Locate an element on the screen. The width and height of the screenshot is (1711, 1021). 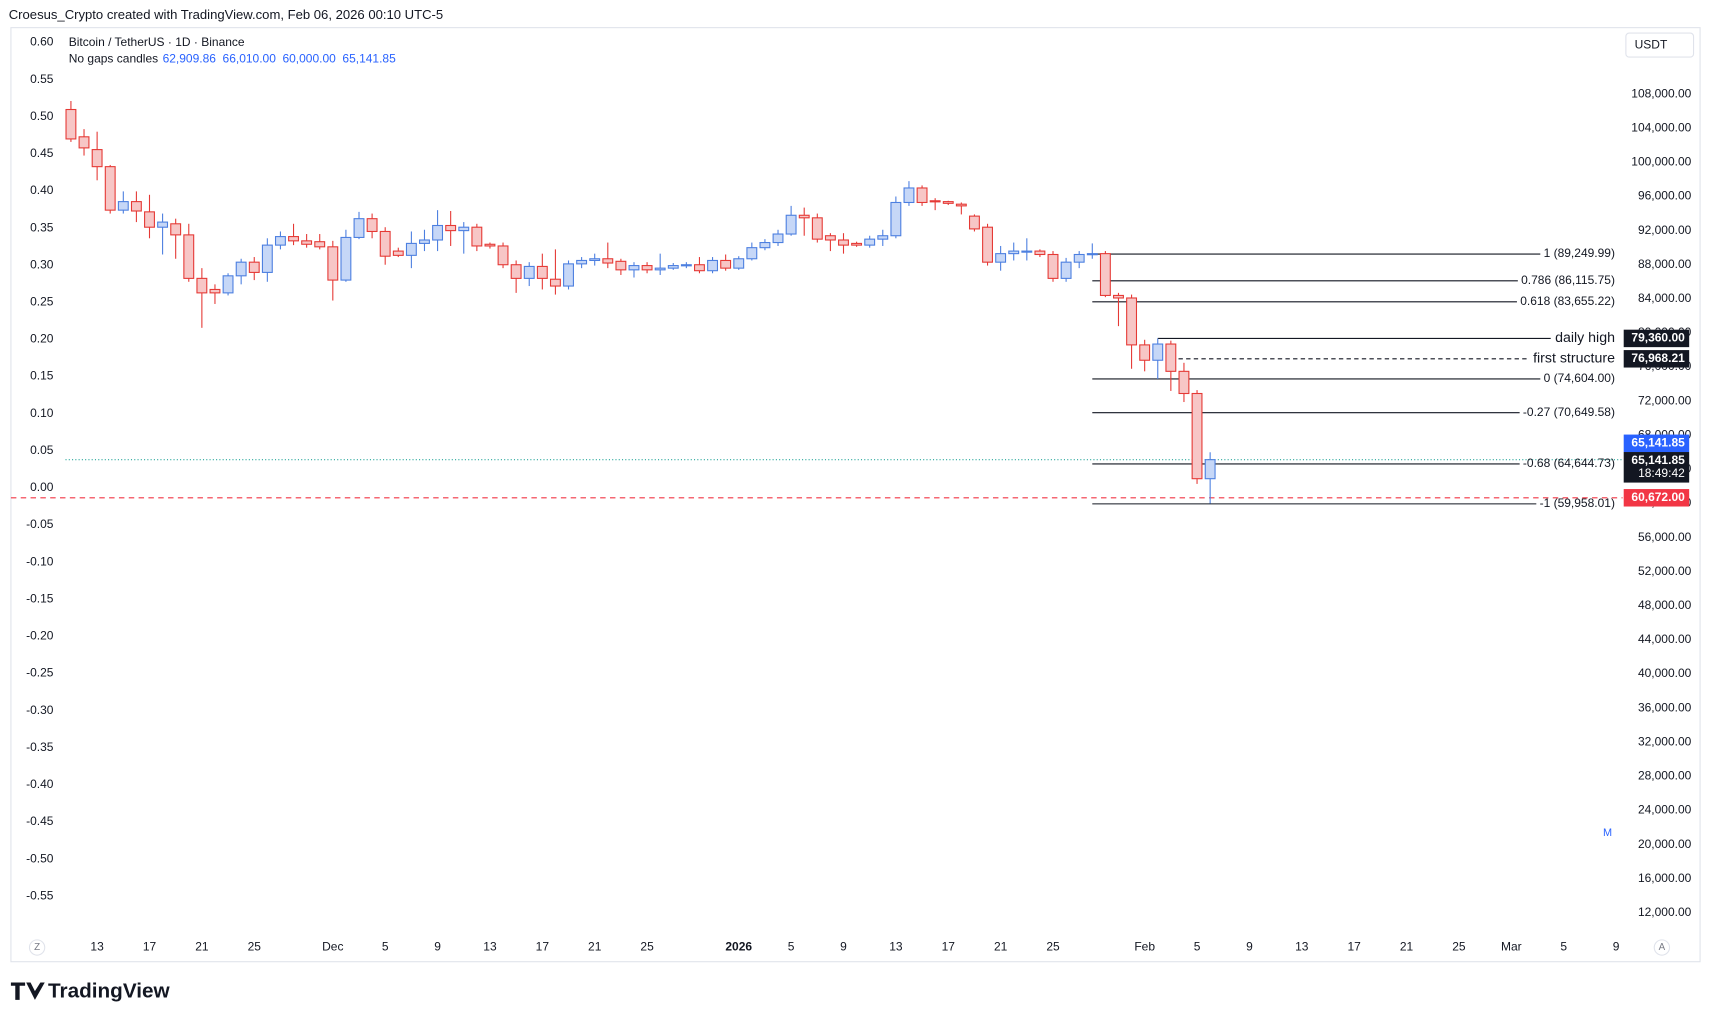
price-badge-bg is located at coordinates (1656, 359).